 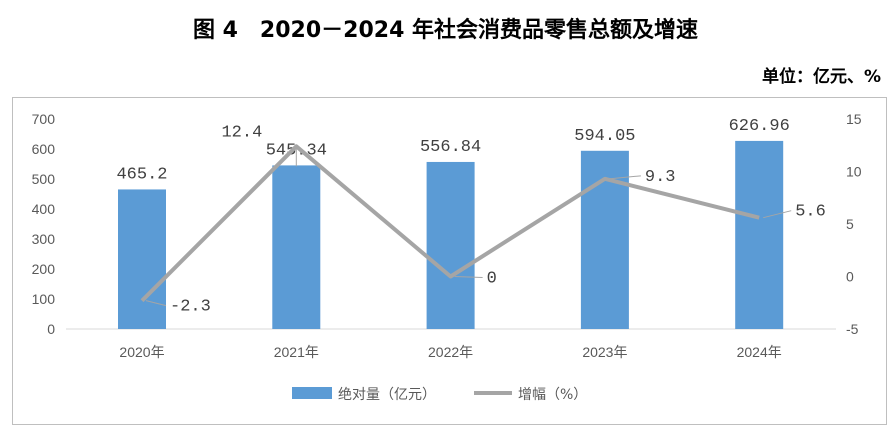 What do you see at coordinates (821, 77) in the screenshot?
I see `unit-label: 单位：亿元、%` at bounding box center [821, 77].